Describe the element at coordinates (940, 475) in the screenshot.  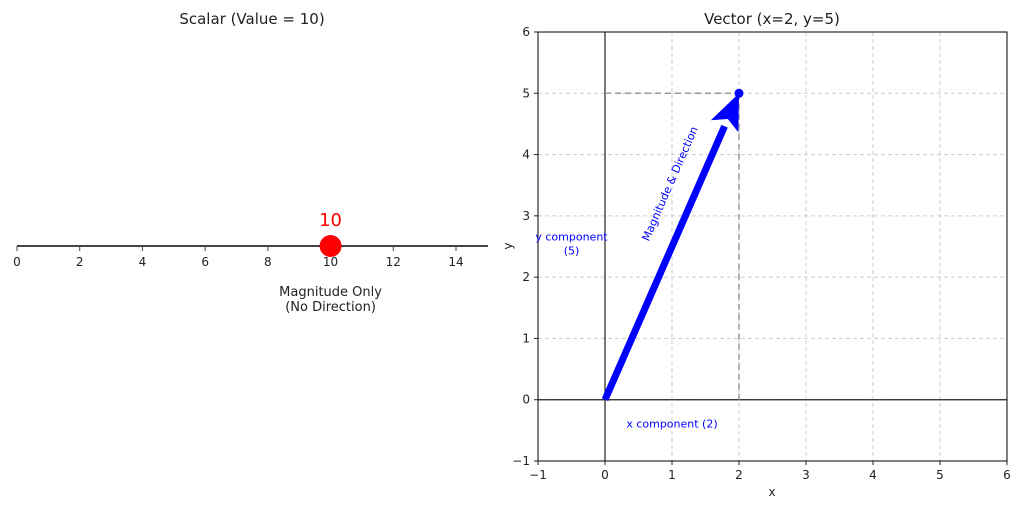
I see `x-tick-label: 5` at that location.